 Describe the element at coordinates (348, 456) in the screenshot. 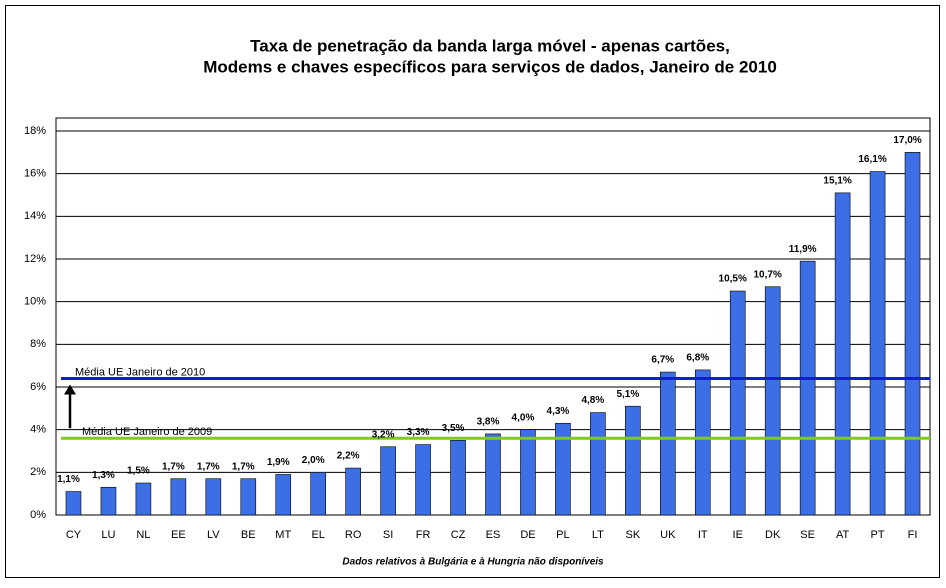

I see `value-label: 2,2%` at that location.